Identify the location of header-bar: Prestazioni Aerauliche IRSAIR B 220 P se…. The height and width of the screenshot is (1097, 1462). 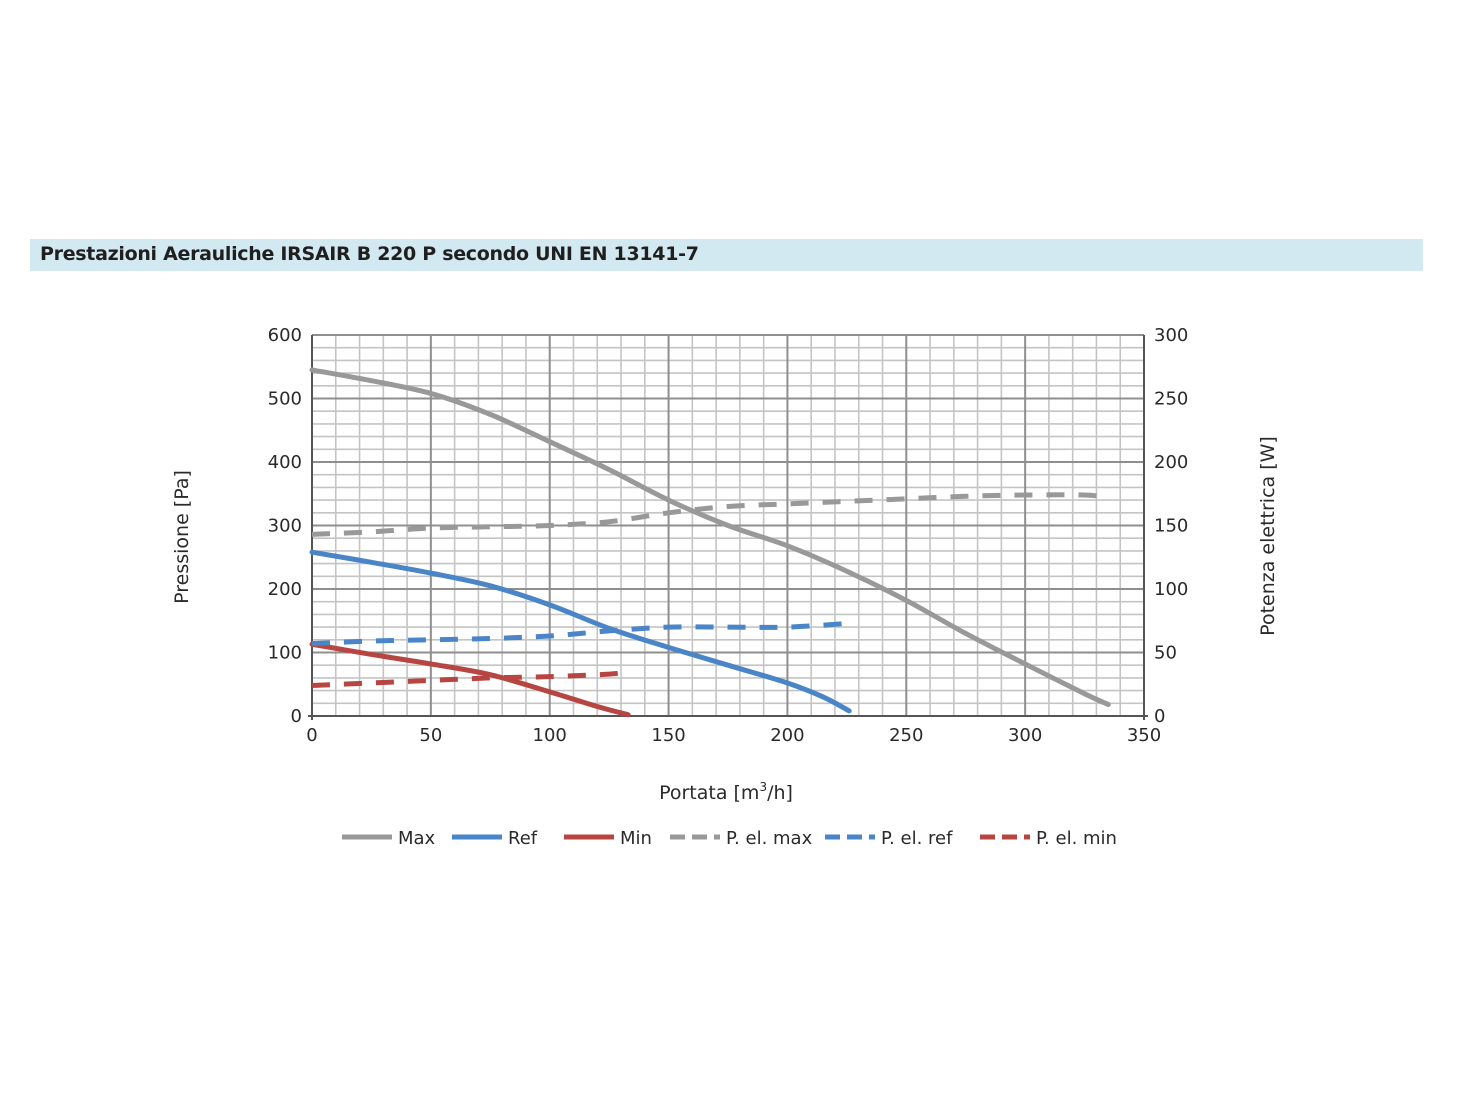
(726, 255).